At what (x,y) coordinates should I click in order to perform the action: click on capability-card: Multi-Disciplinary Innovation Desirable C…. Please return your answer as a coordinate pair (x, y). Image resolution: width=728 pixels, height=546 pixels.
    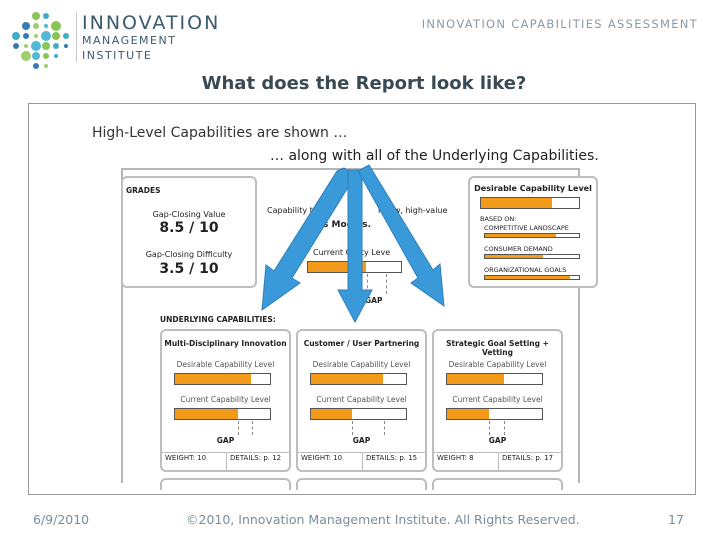
    Looking at the image, I should click on (225, 400).